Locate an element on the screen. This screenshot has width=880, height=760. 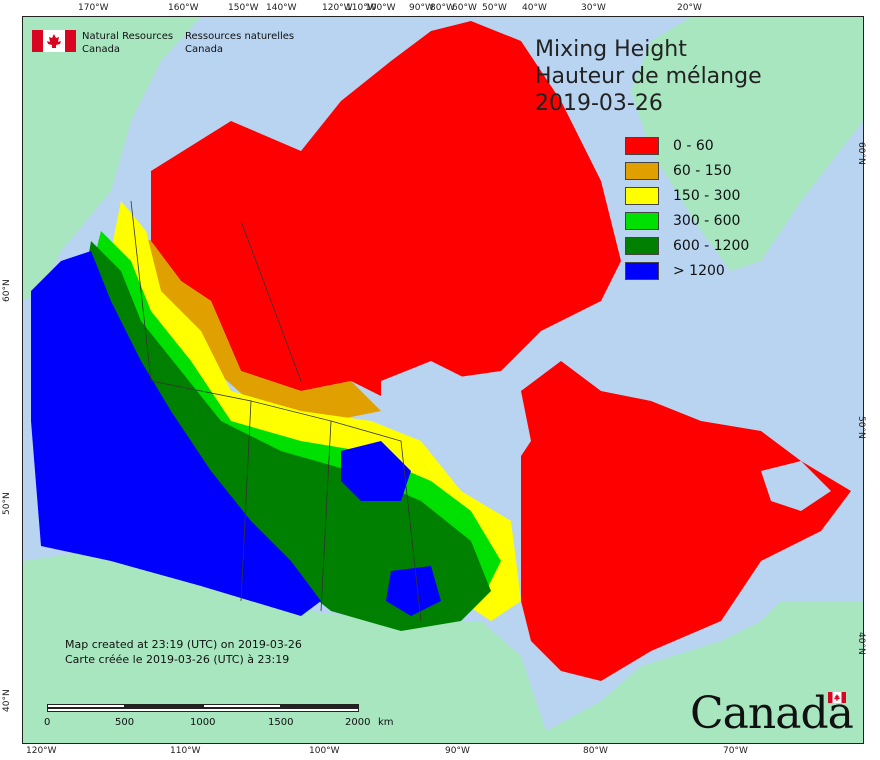
tick-top: 50°W is located at coordinates (494, 8).